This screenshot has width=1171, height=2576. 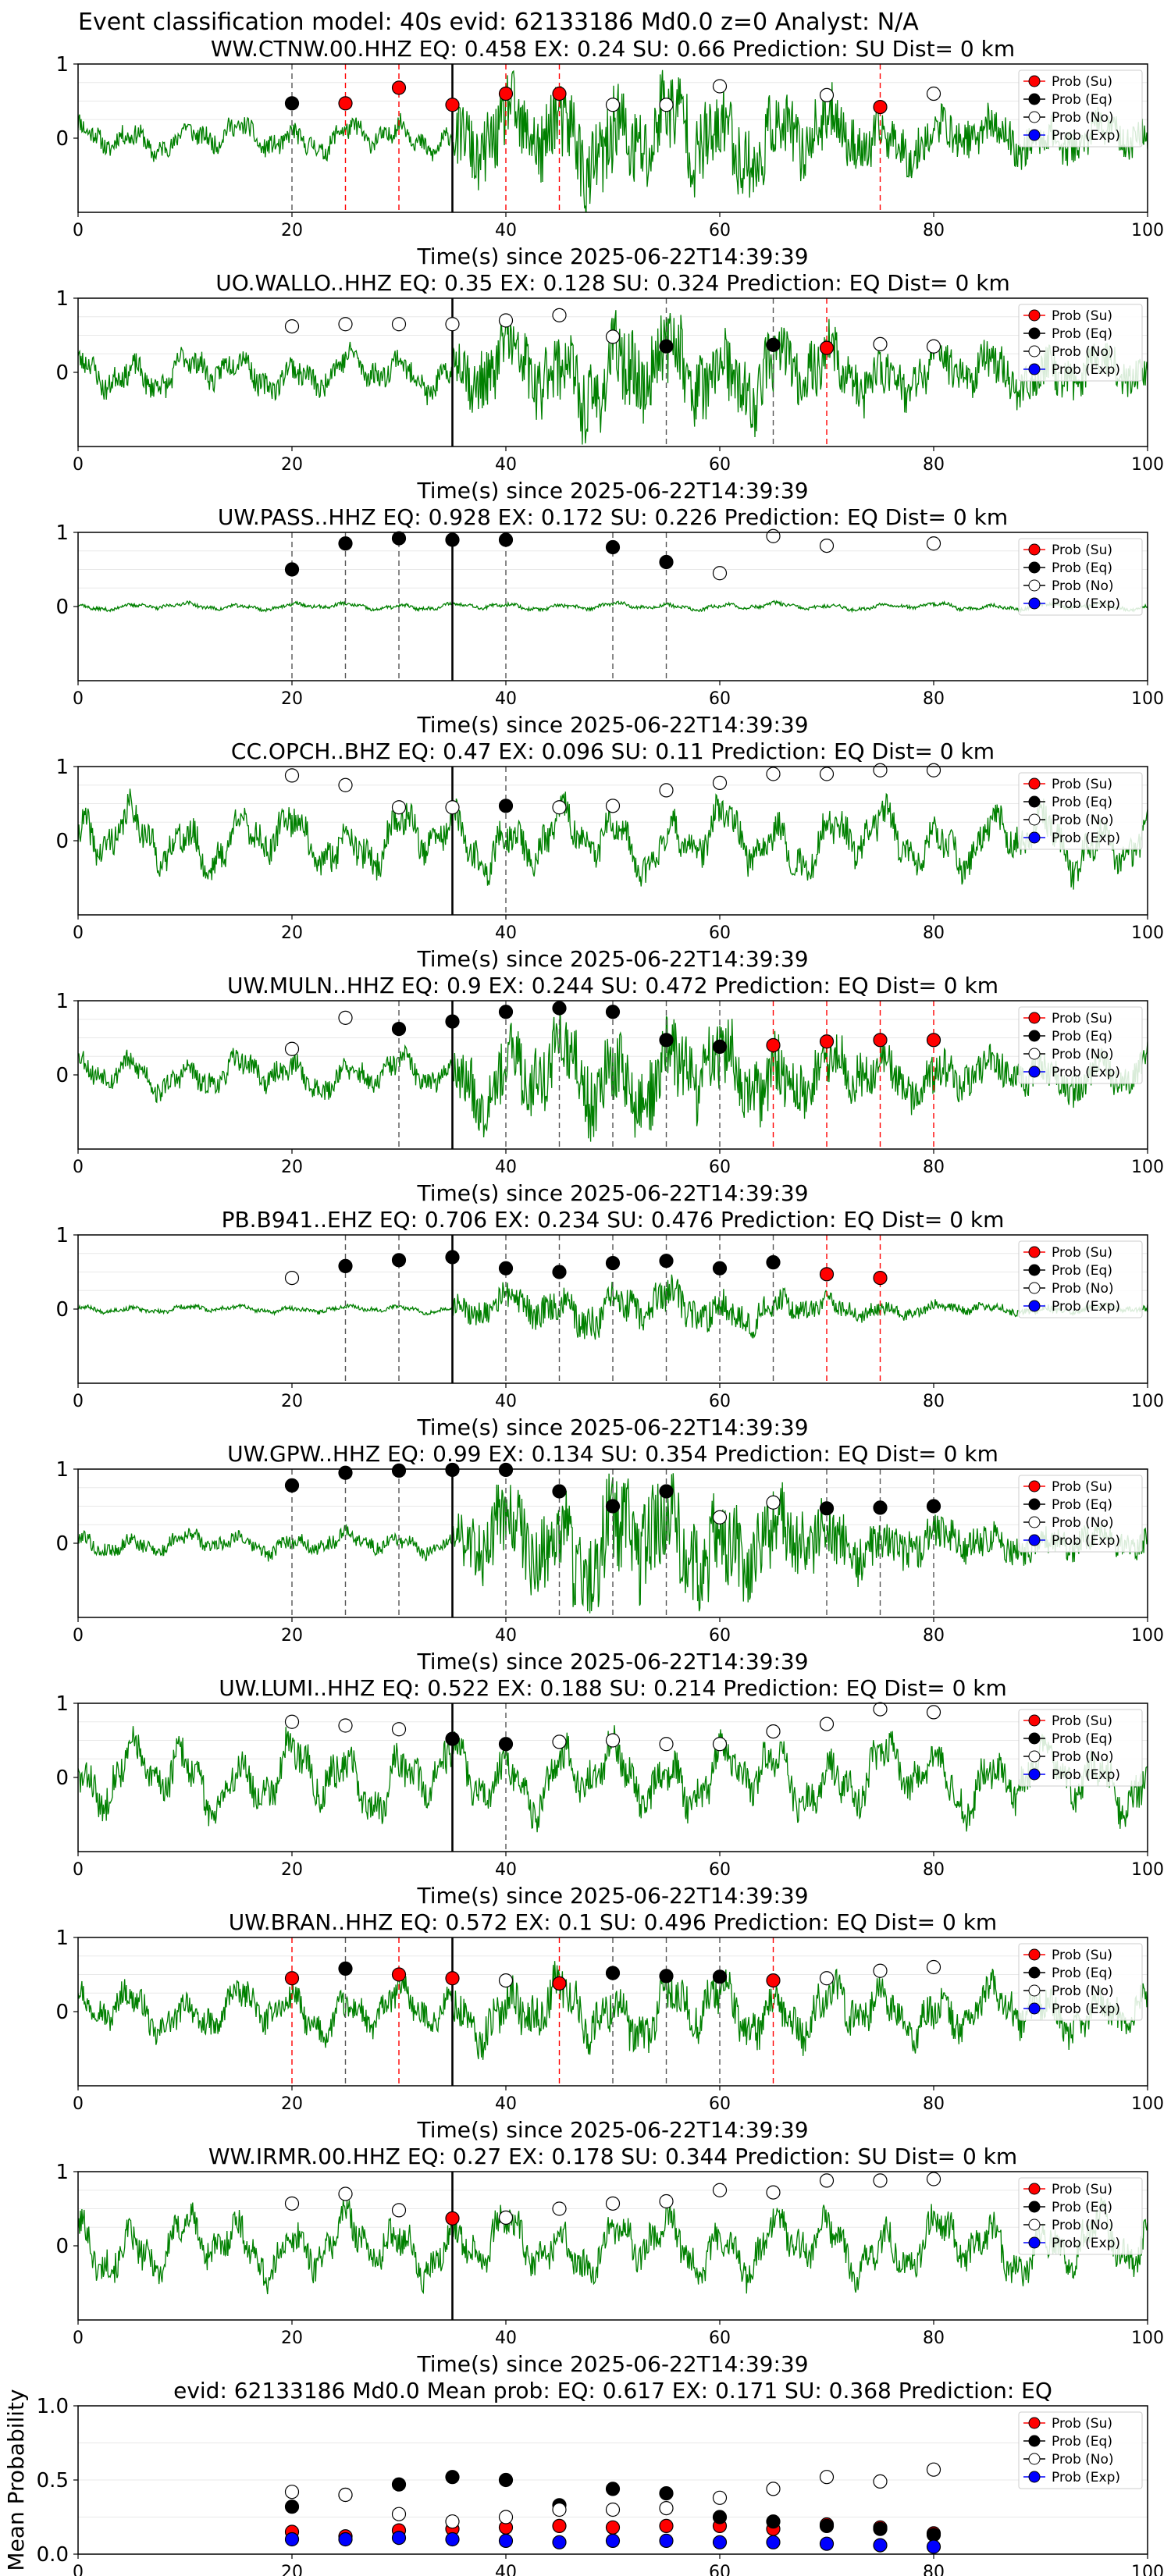 I want to click on waveform-trace, so click(x=613, y=140).